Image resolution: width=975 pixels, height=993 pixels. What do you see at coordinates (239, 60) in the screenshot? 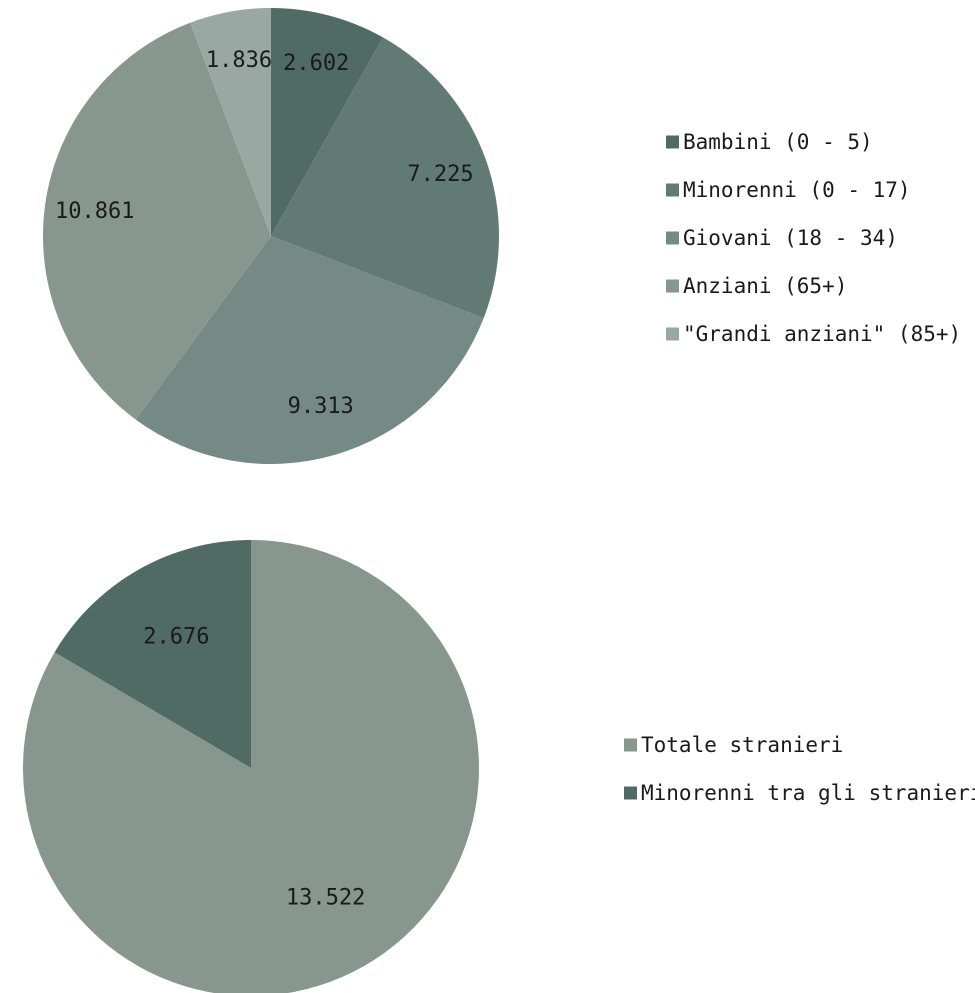
I see `data-label-grandi-anziani-85: 1.836` at bounding box center [239, 60].